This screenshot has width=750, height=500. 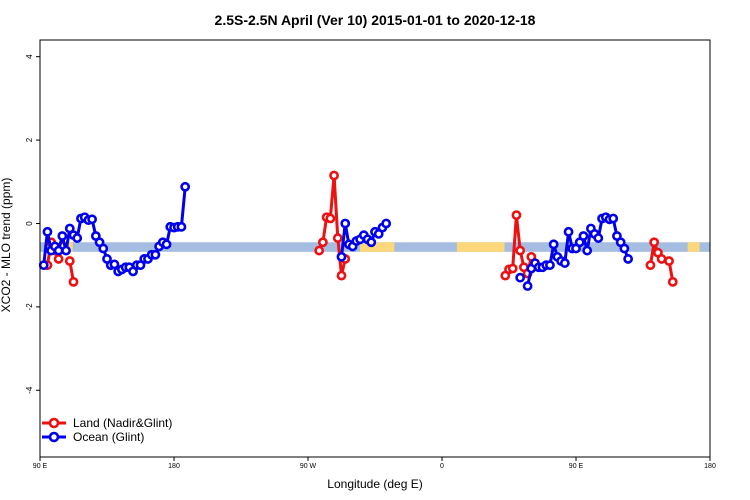 What do you see at coordinates (54, 437) in the screenshot?
I see `ocean-legend-marker` at bounding box center [54, 437].